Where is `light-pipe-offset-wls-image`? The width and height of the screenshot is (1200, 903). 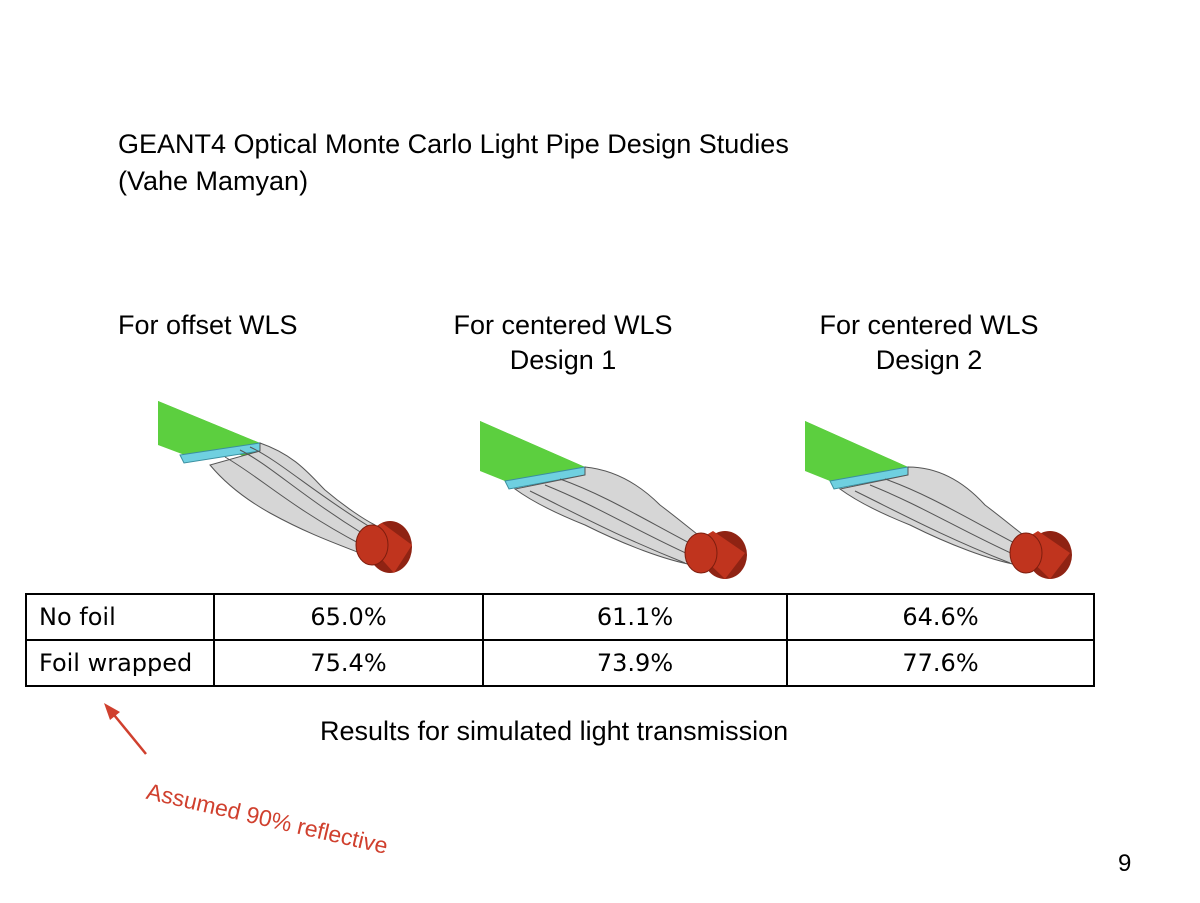 light-pipe-offset-wls-image is located at coordinates (285, 487).